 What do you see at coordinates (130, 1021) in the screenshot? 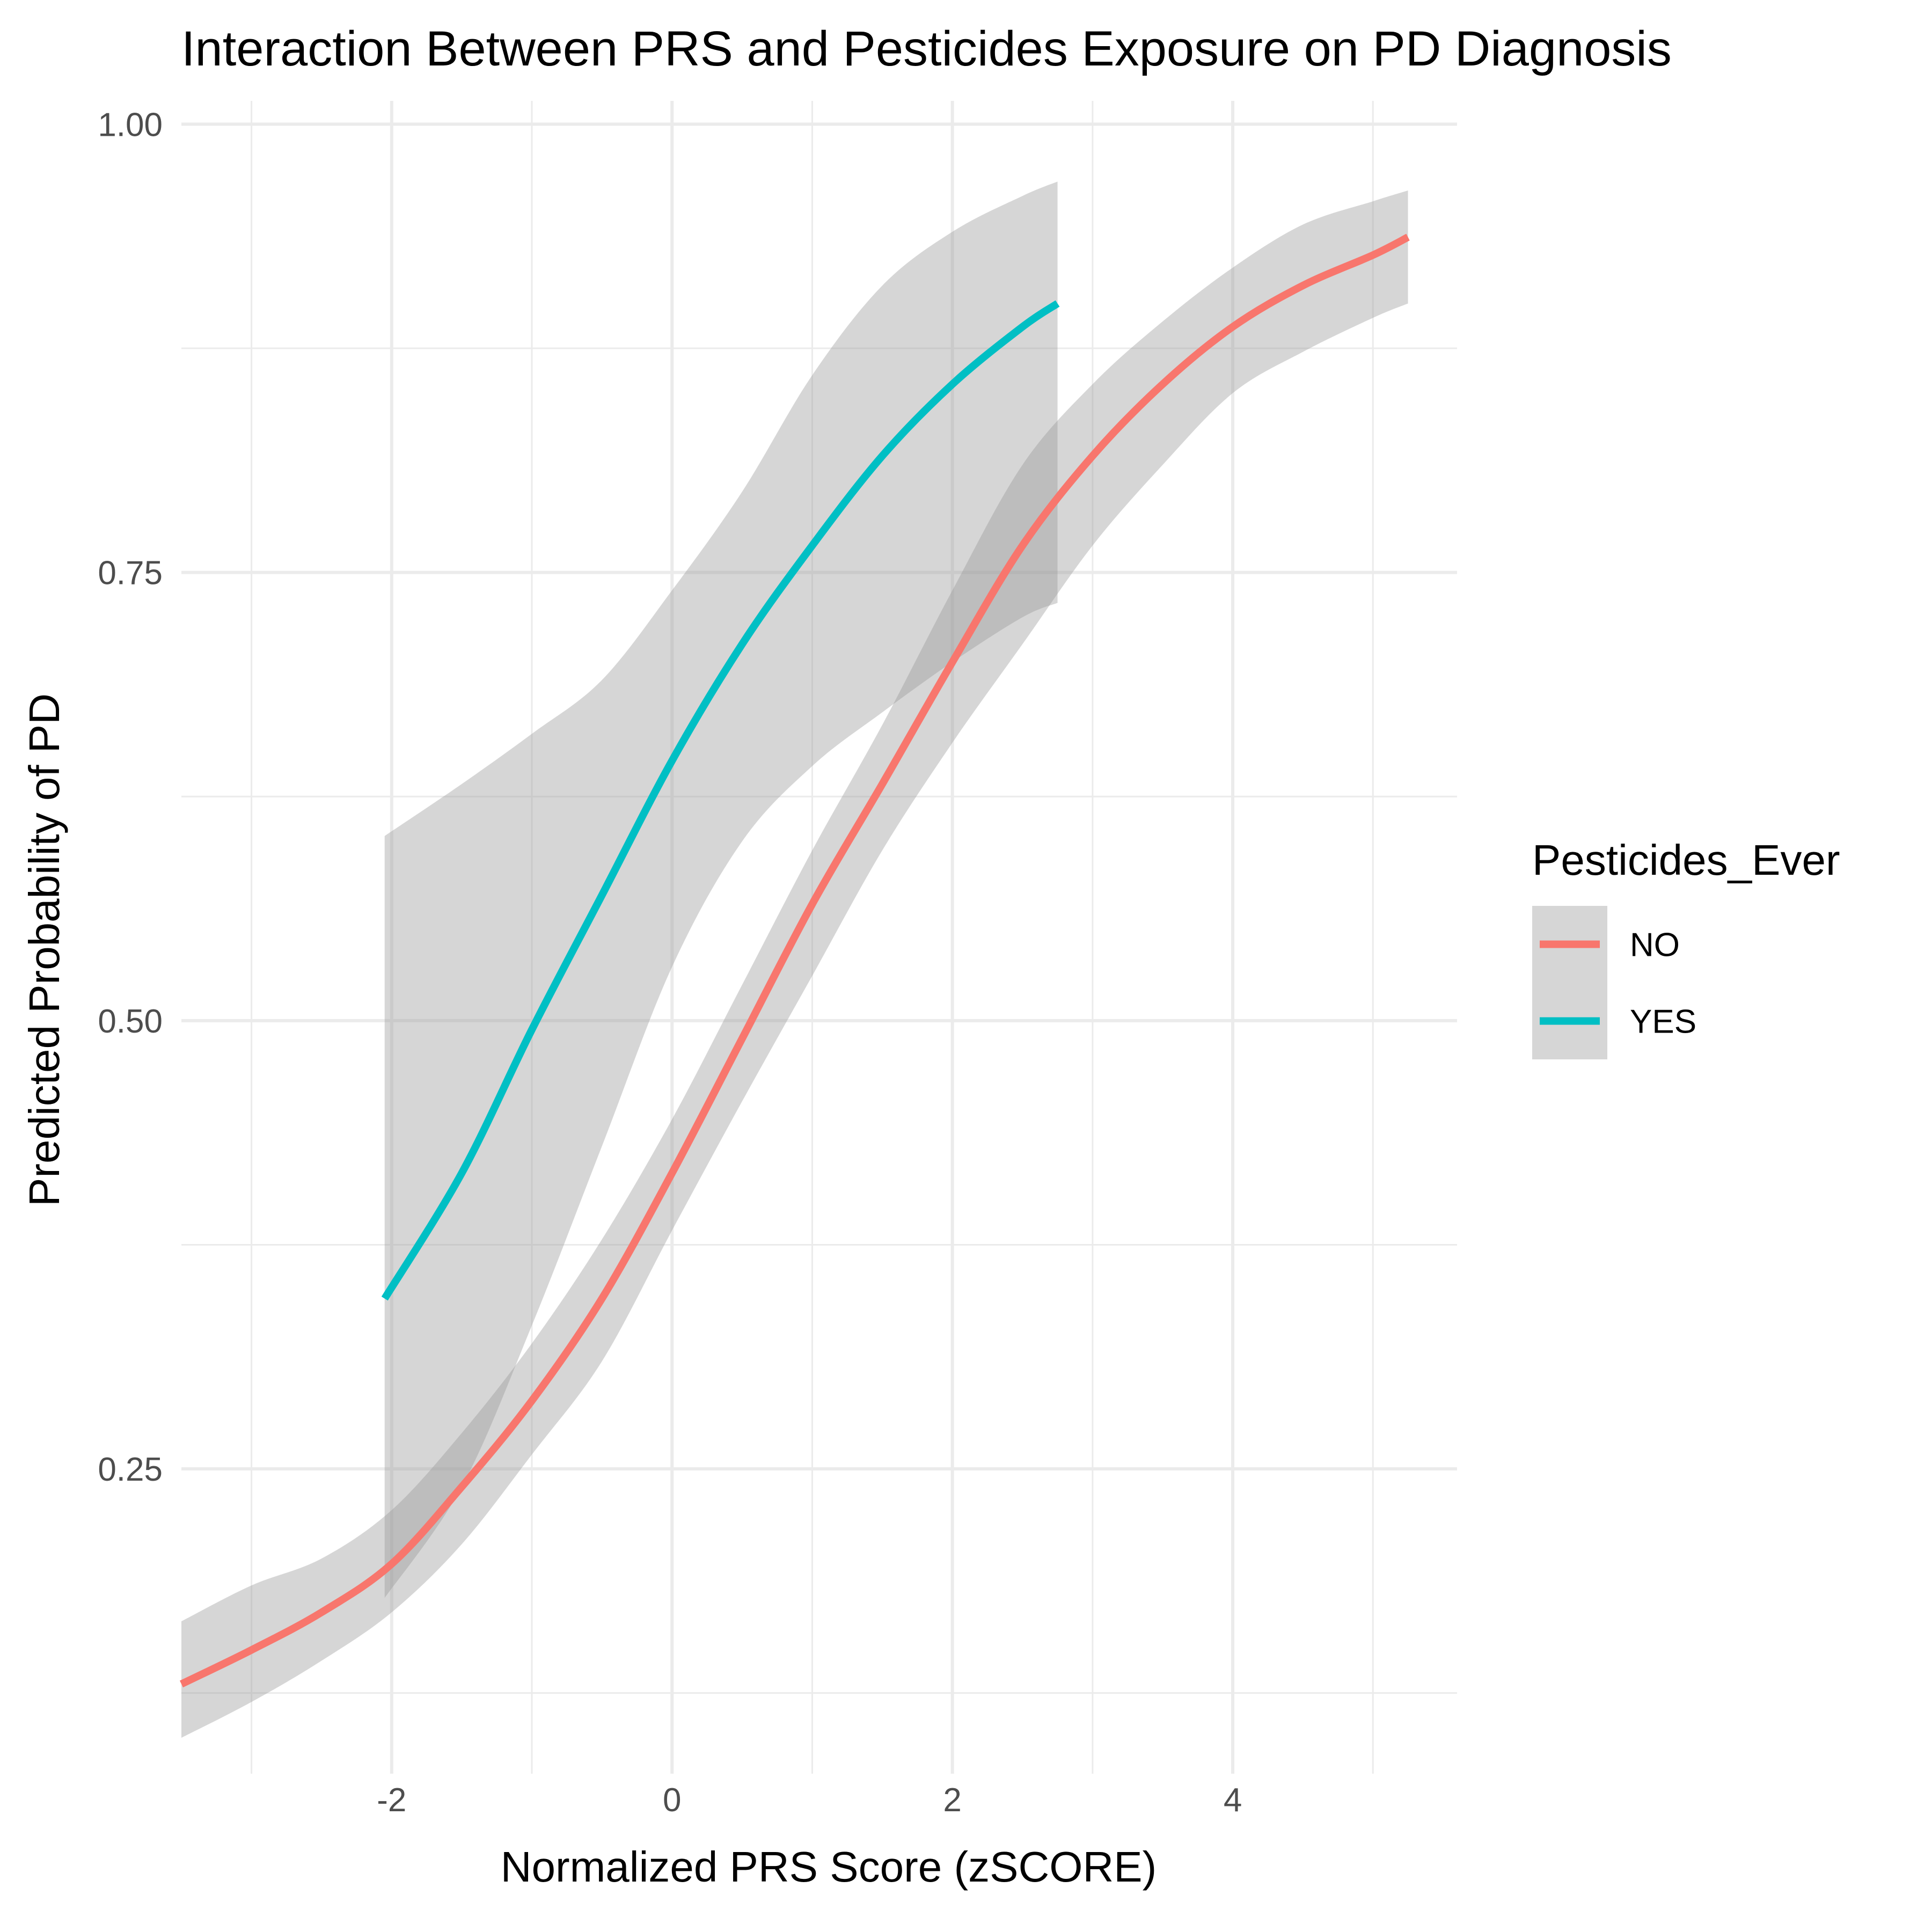
I see `y-tick-label: 0.50` at bounding box center [130, 1021].